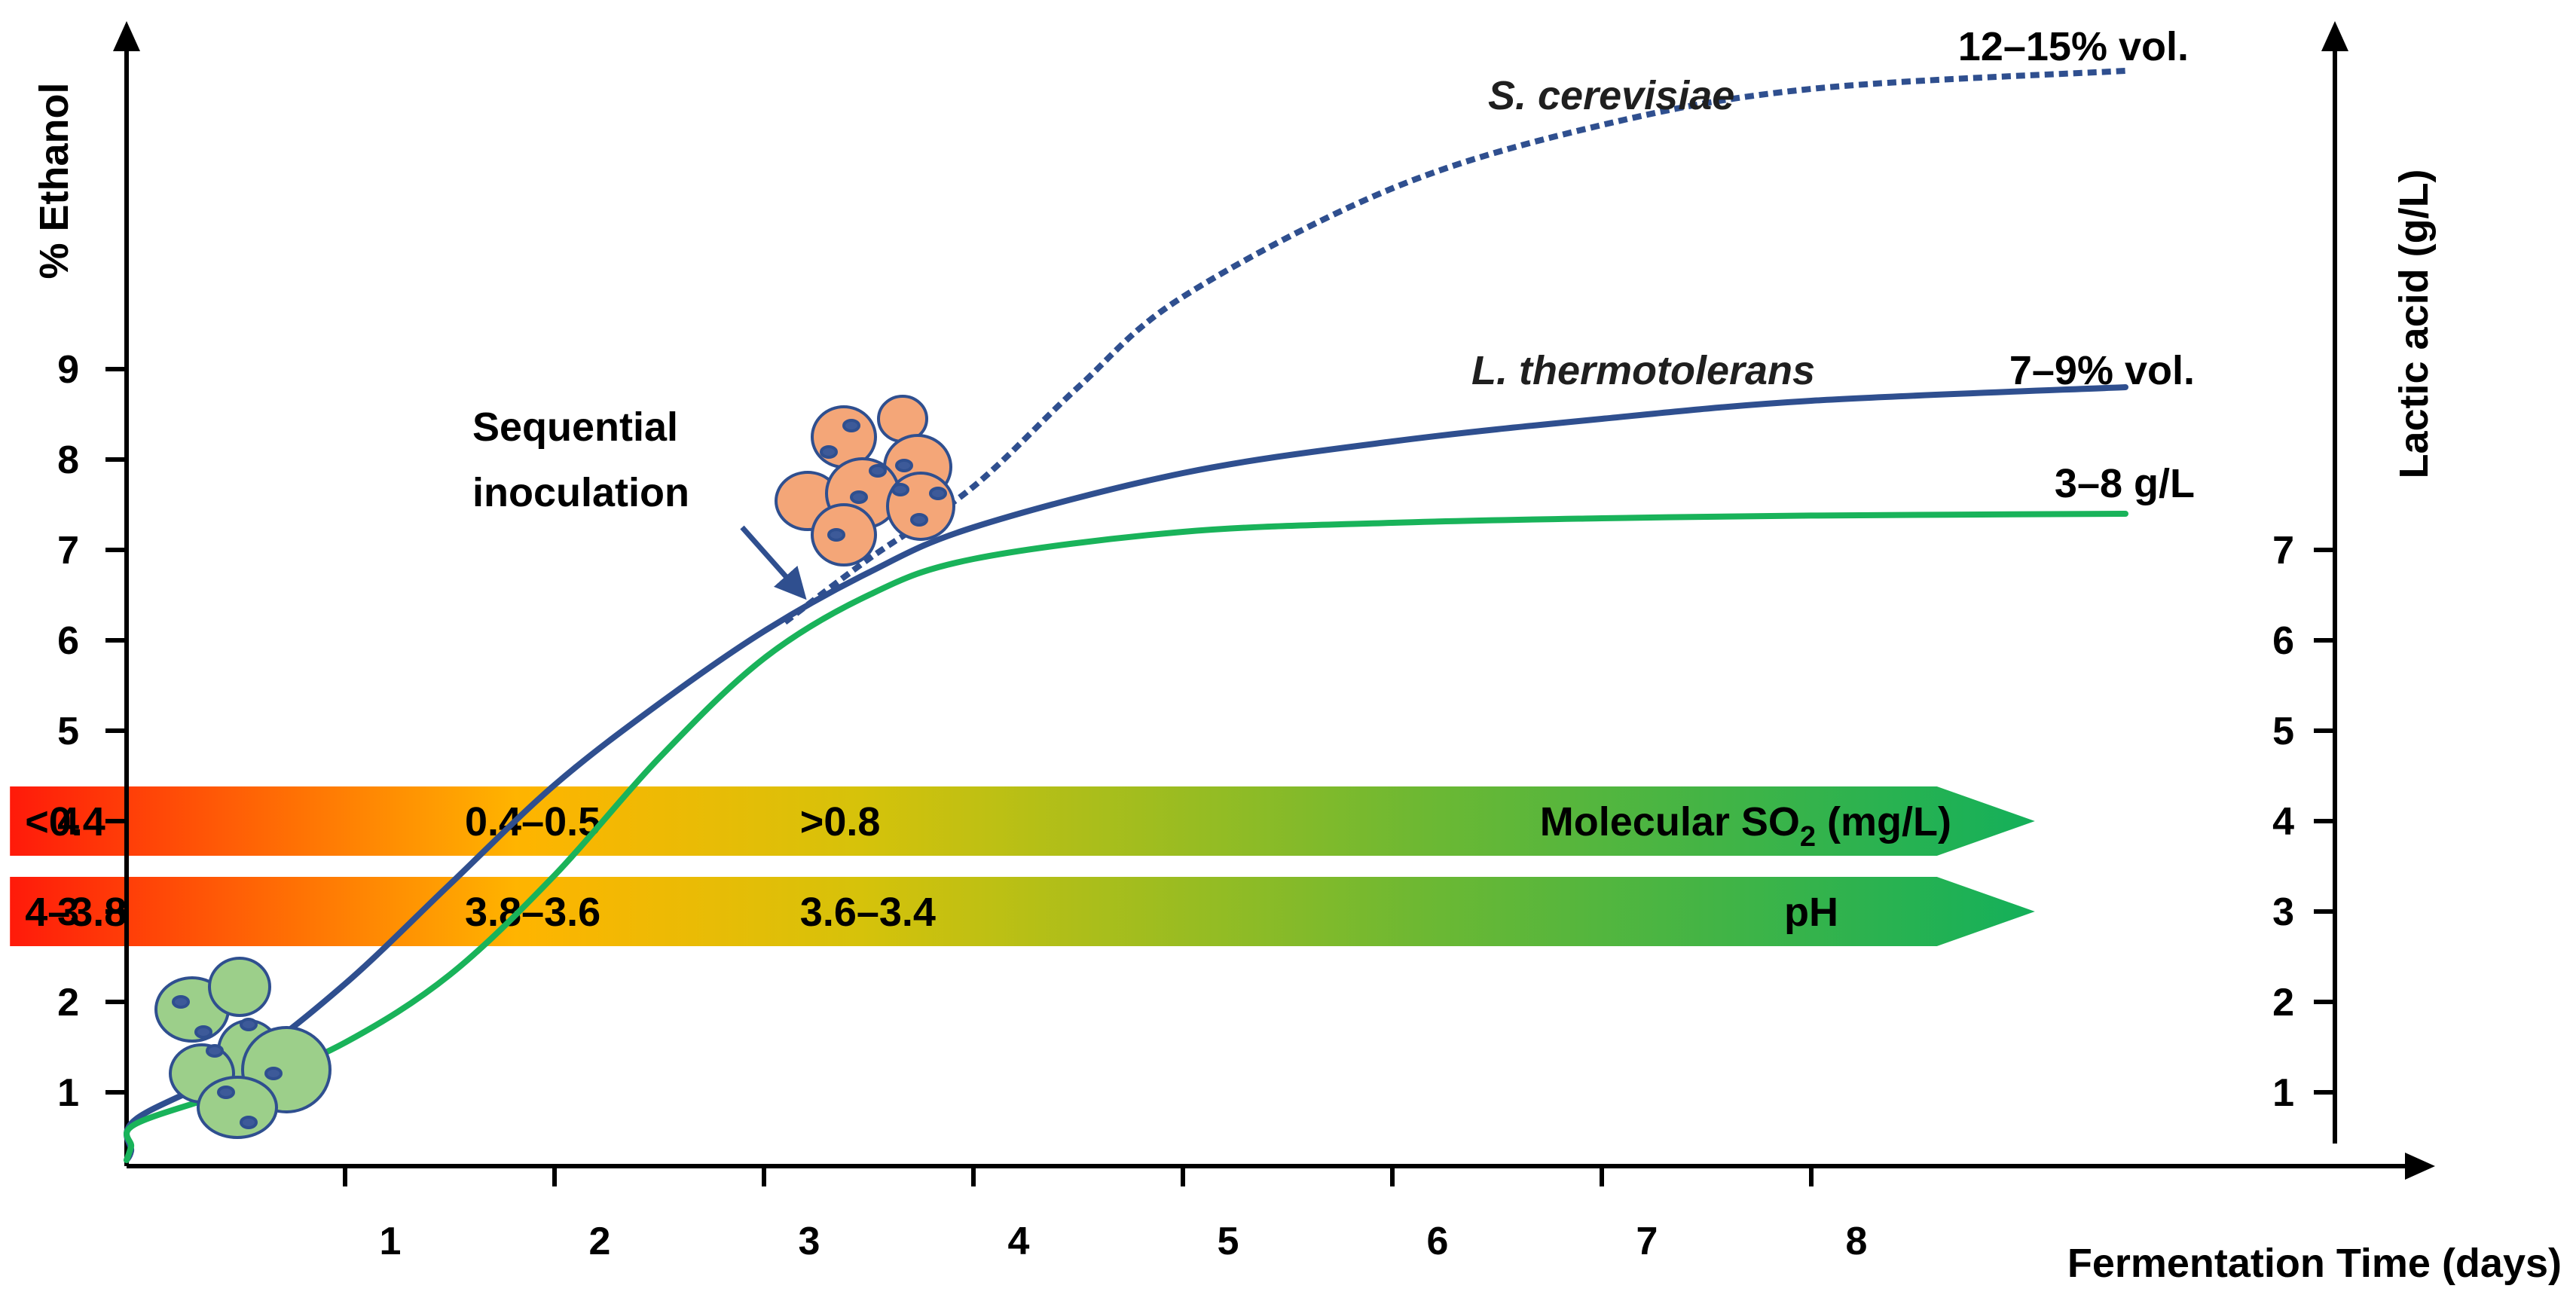 The height and width of the screenshot is (1307, 2576). Describe the element at coordinates (2283, 912) in the screenshot. I see `right-y-tick-label: 3` at that location.